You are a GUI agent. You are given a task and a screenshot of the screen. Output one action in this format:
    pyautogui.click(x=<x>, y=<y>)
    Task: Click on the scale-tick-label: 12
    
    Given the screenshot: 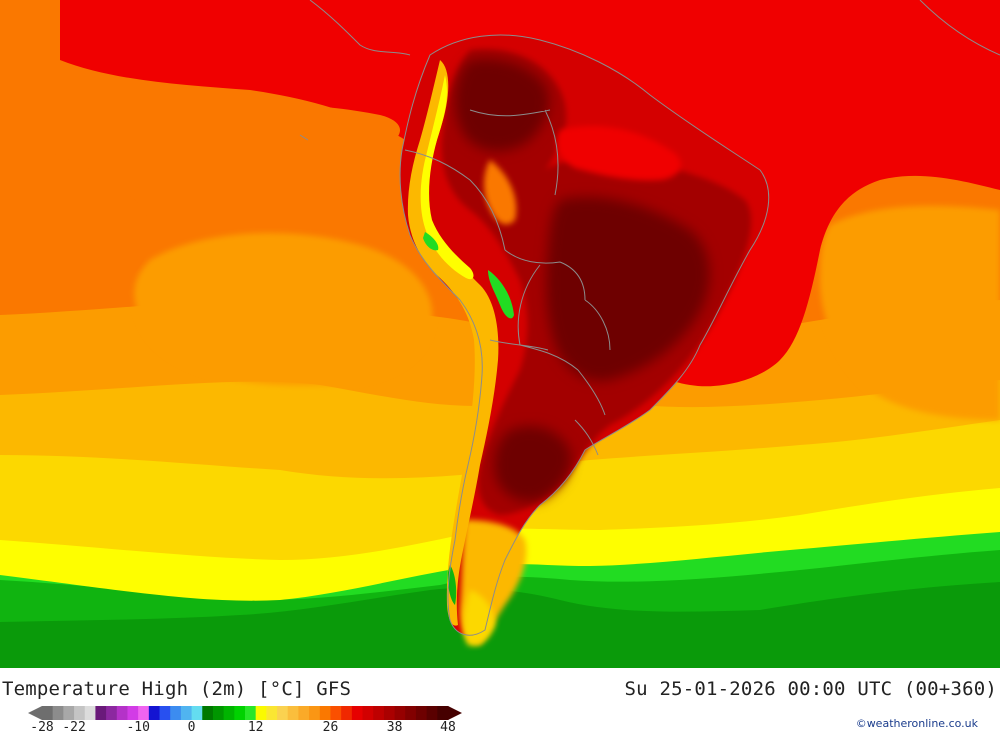 What is the action you would take?
    pyautogui.click(x=256, y=726)
    